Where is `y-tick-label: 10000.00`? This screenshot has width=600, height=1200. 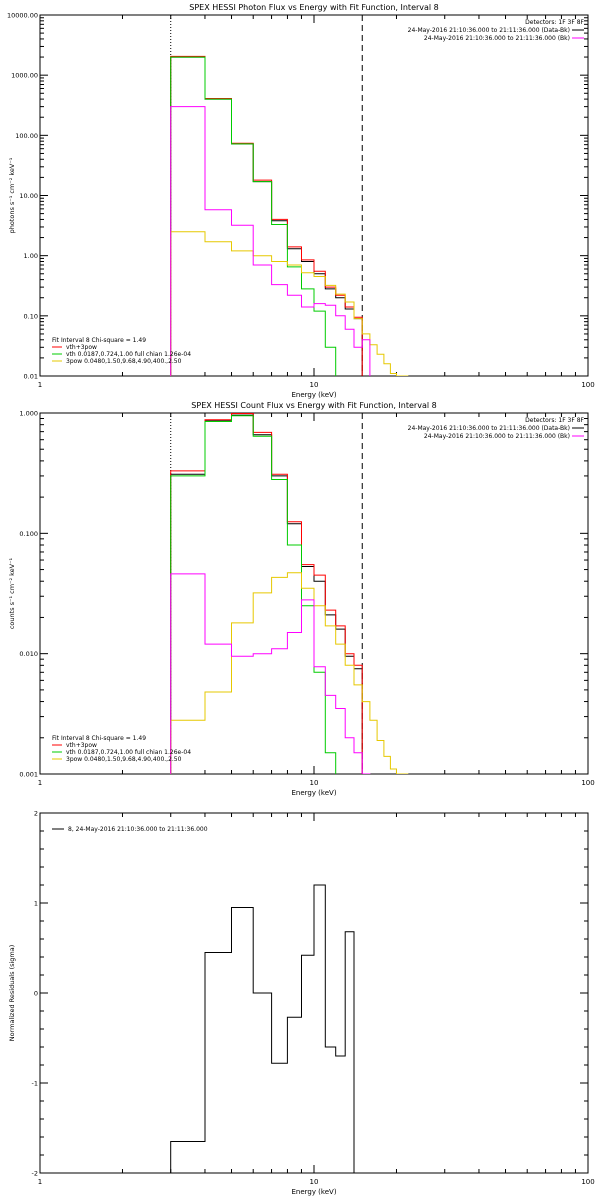
y-tick-label: 10000.00 is located at coordinates (22, 16).